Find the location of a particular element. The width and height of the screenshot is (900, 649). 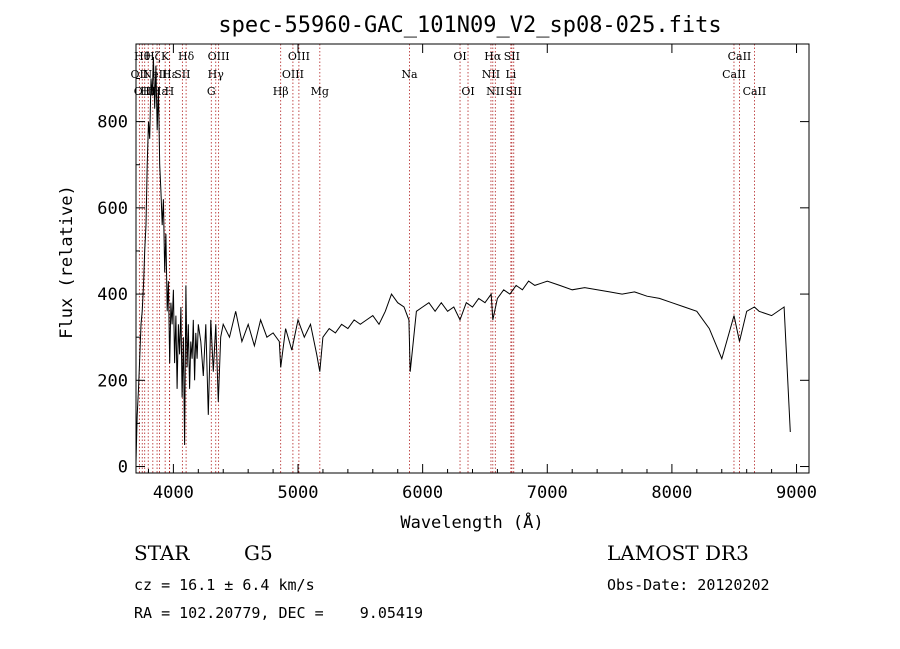

y-tick-label: 800 is located at coordinates (112, 123).